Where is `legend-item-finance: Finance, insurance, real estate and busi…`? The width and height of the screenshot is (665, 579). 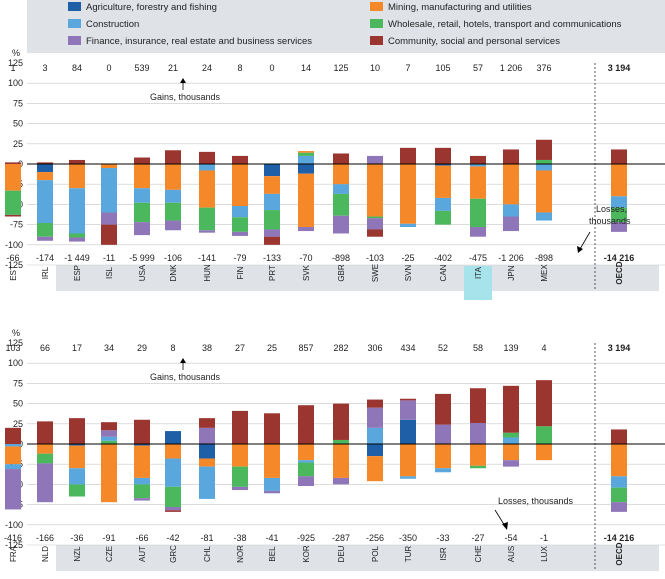
legend-item-finance: Finance, insurance, real estate and busi… is located at coordinates (190, 41).